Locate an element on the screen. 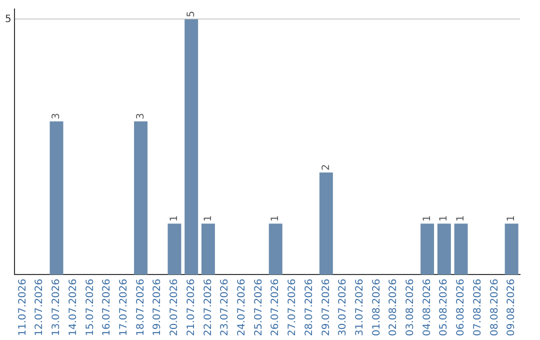 The image size is (540, 340). x-tick-label: 07.08.2026 is located at coordinates (478, 307).